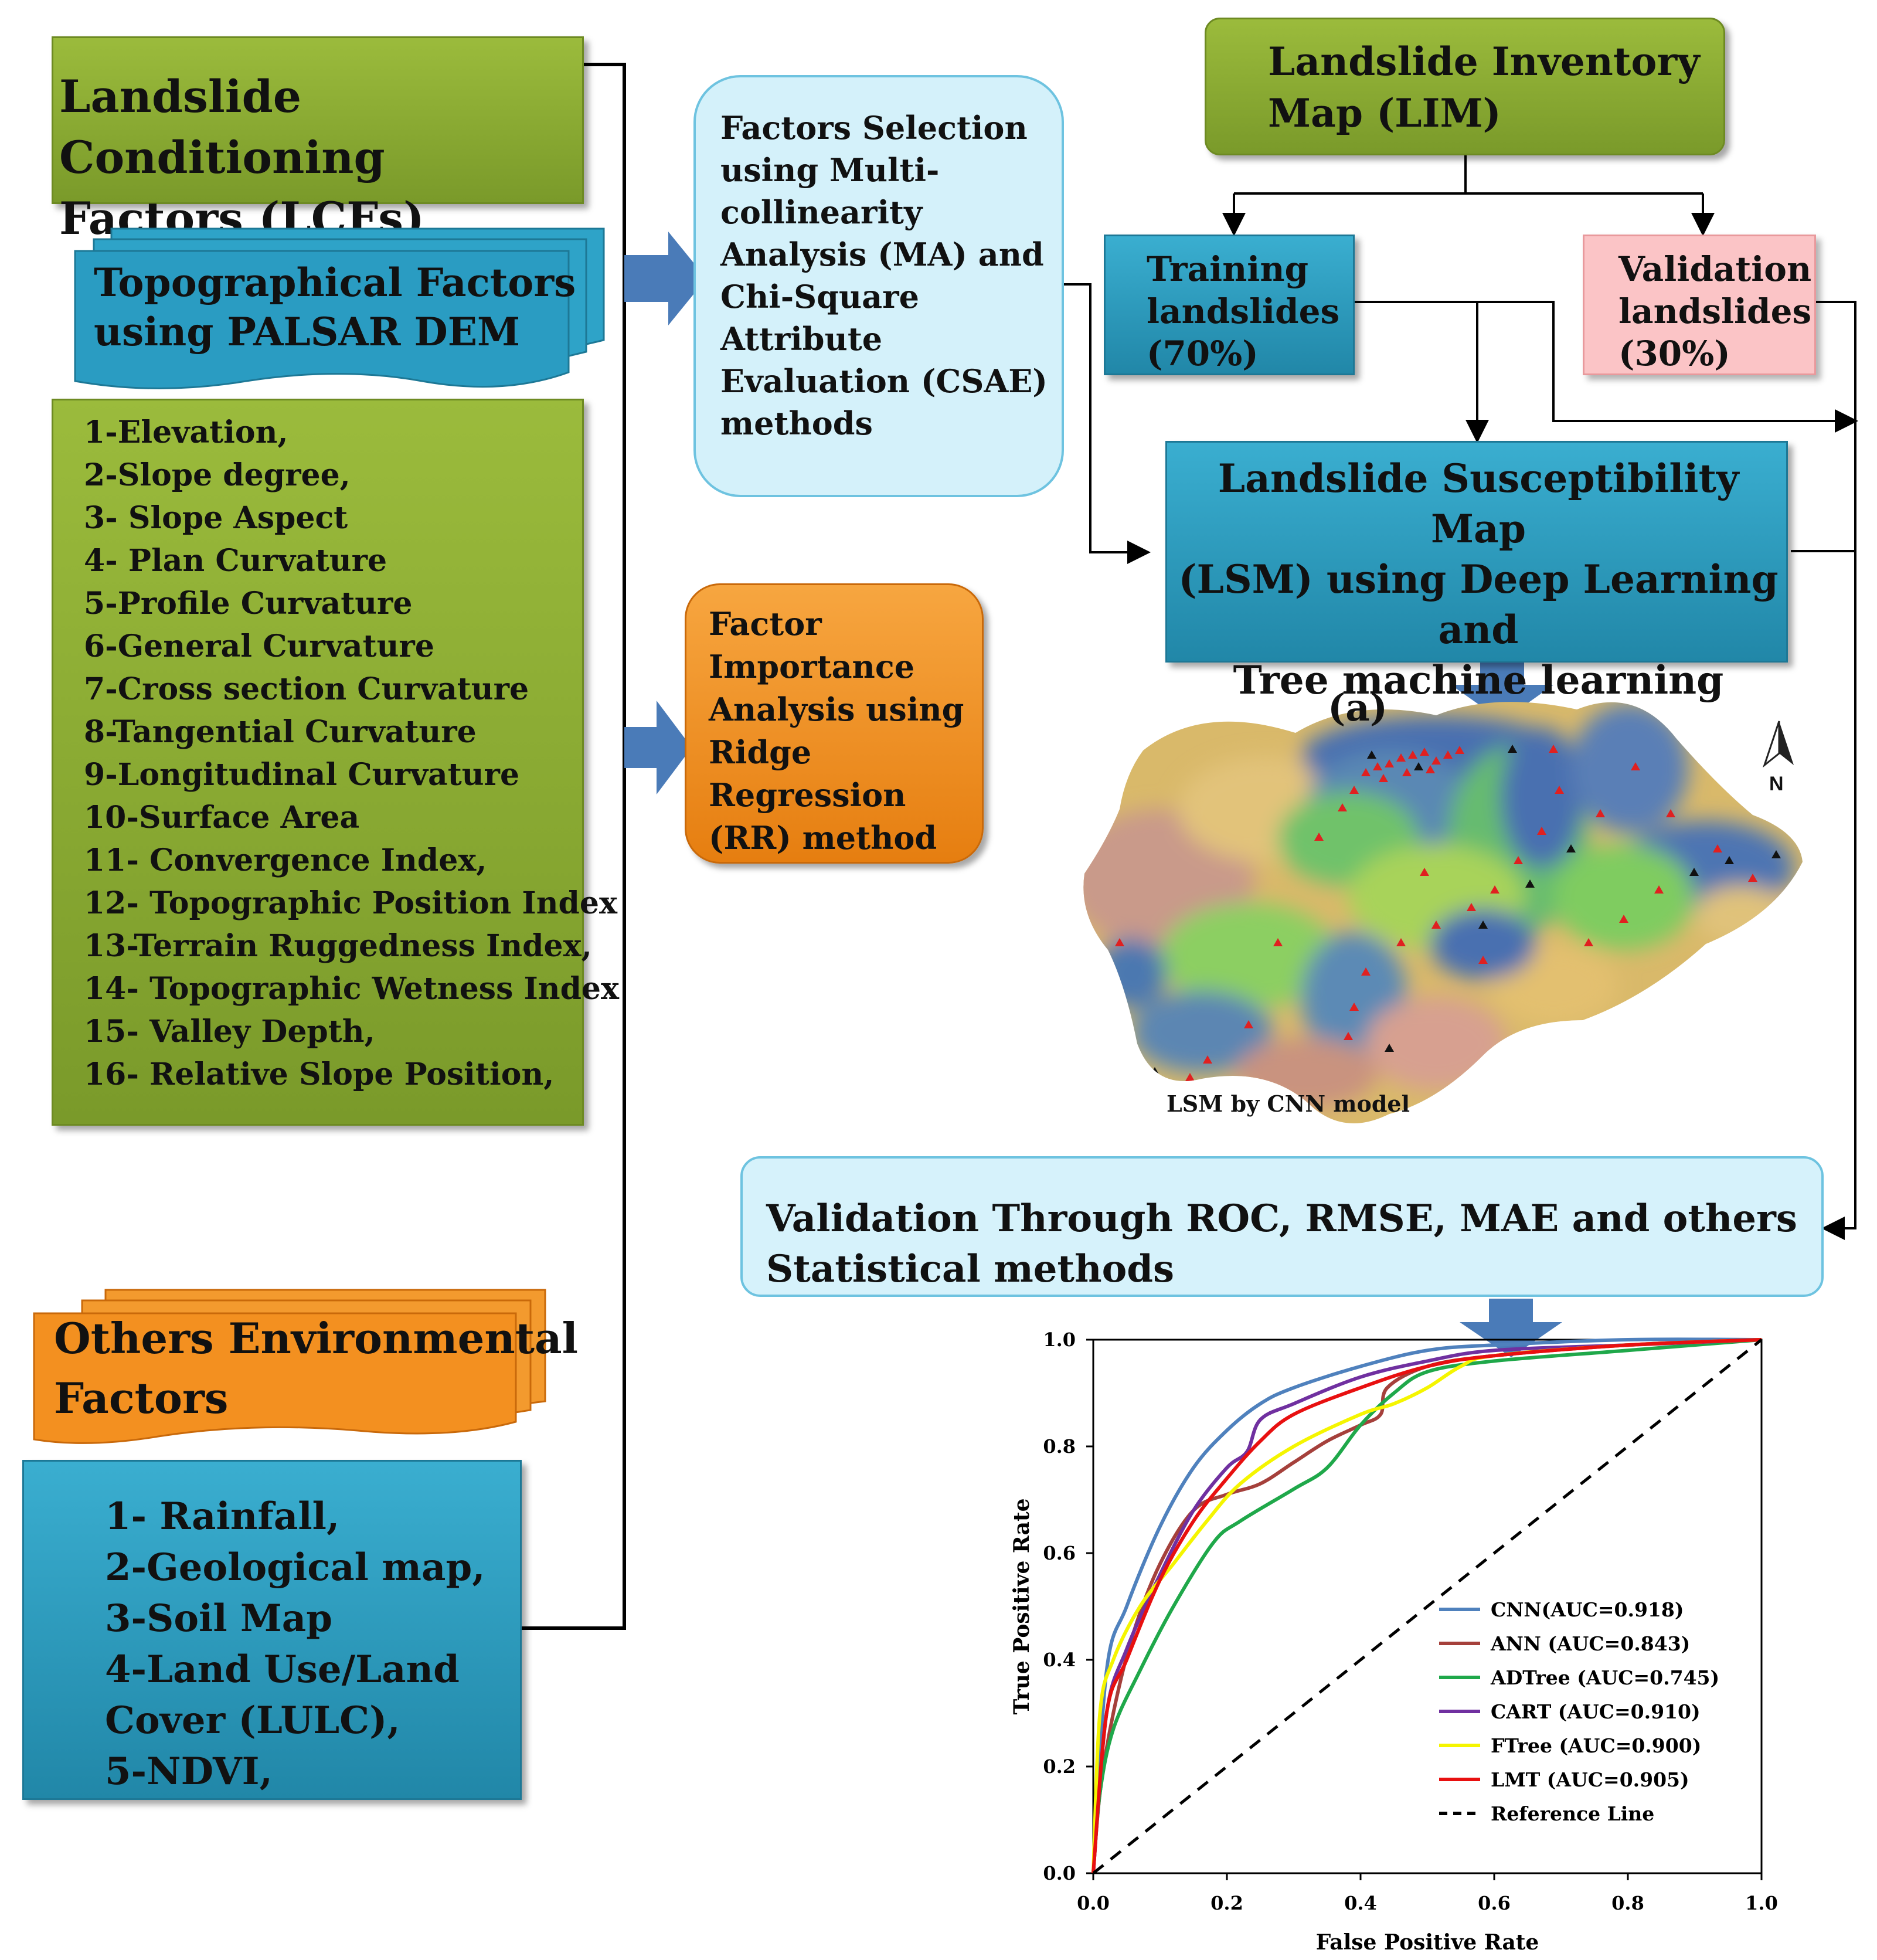 The image size is (1877, 1960). I want to click on series-line-cnn, so click(1427, 1605).